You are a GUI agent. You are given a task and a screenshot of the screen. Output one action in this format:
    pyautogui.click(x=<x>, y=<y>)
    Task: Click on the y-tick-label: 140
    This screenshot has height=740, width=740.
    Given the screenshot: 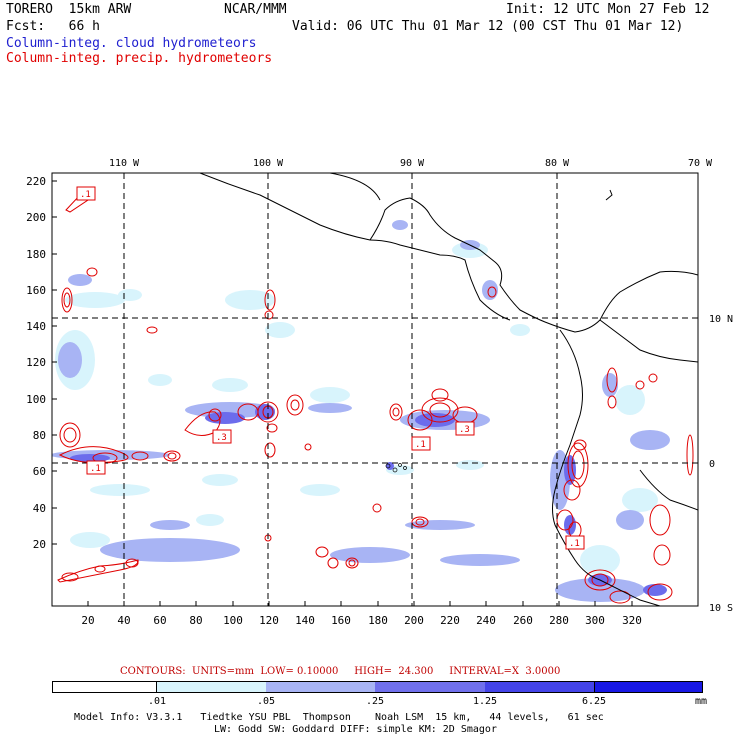 What is the action you would take?
    pyautogui.click(x=36, y=326)
    